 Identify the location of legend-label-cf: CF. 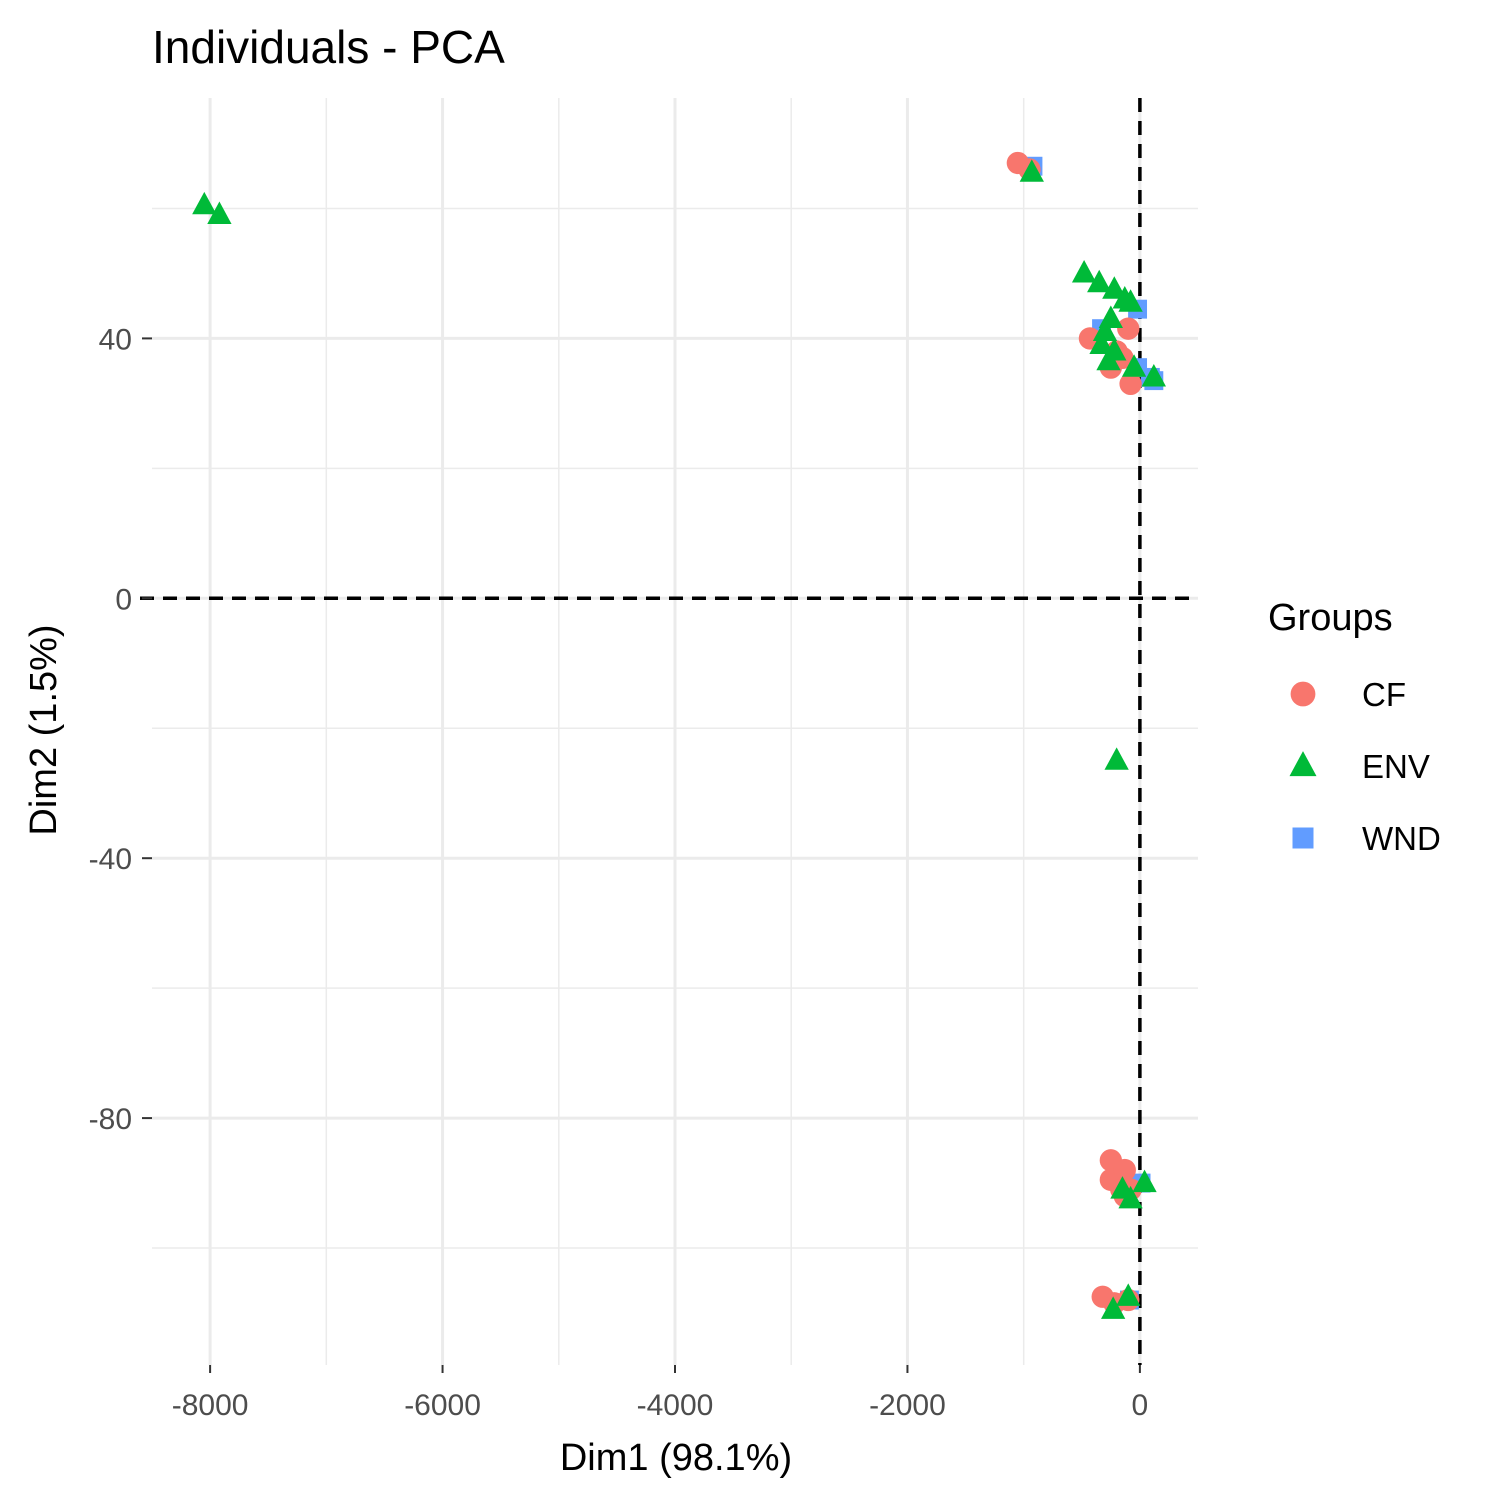
(1384, 694).